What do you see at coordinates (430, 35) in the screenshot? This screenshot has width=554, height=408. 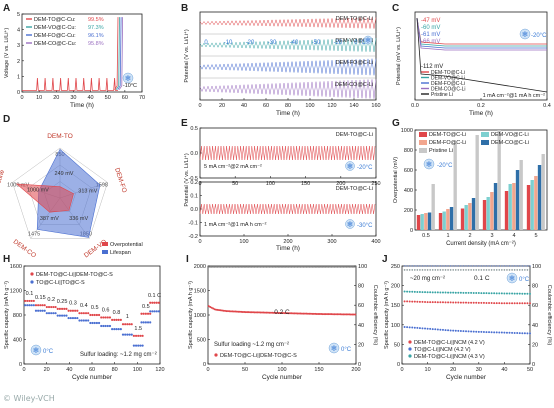 I see `panel-c-annotation: -61 mV` at bounding box center [430, 35].